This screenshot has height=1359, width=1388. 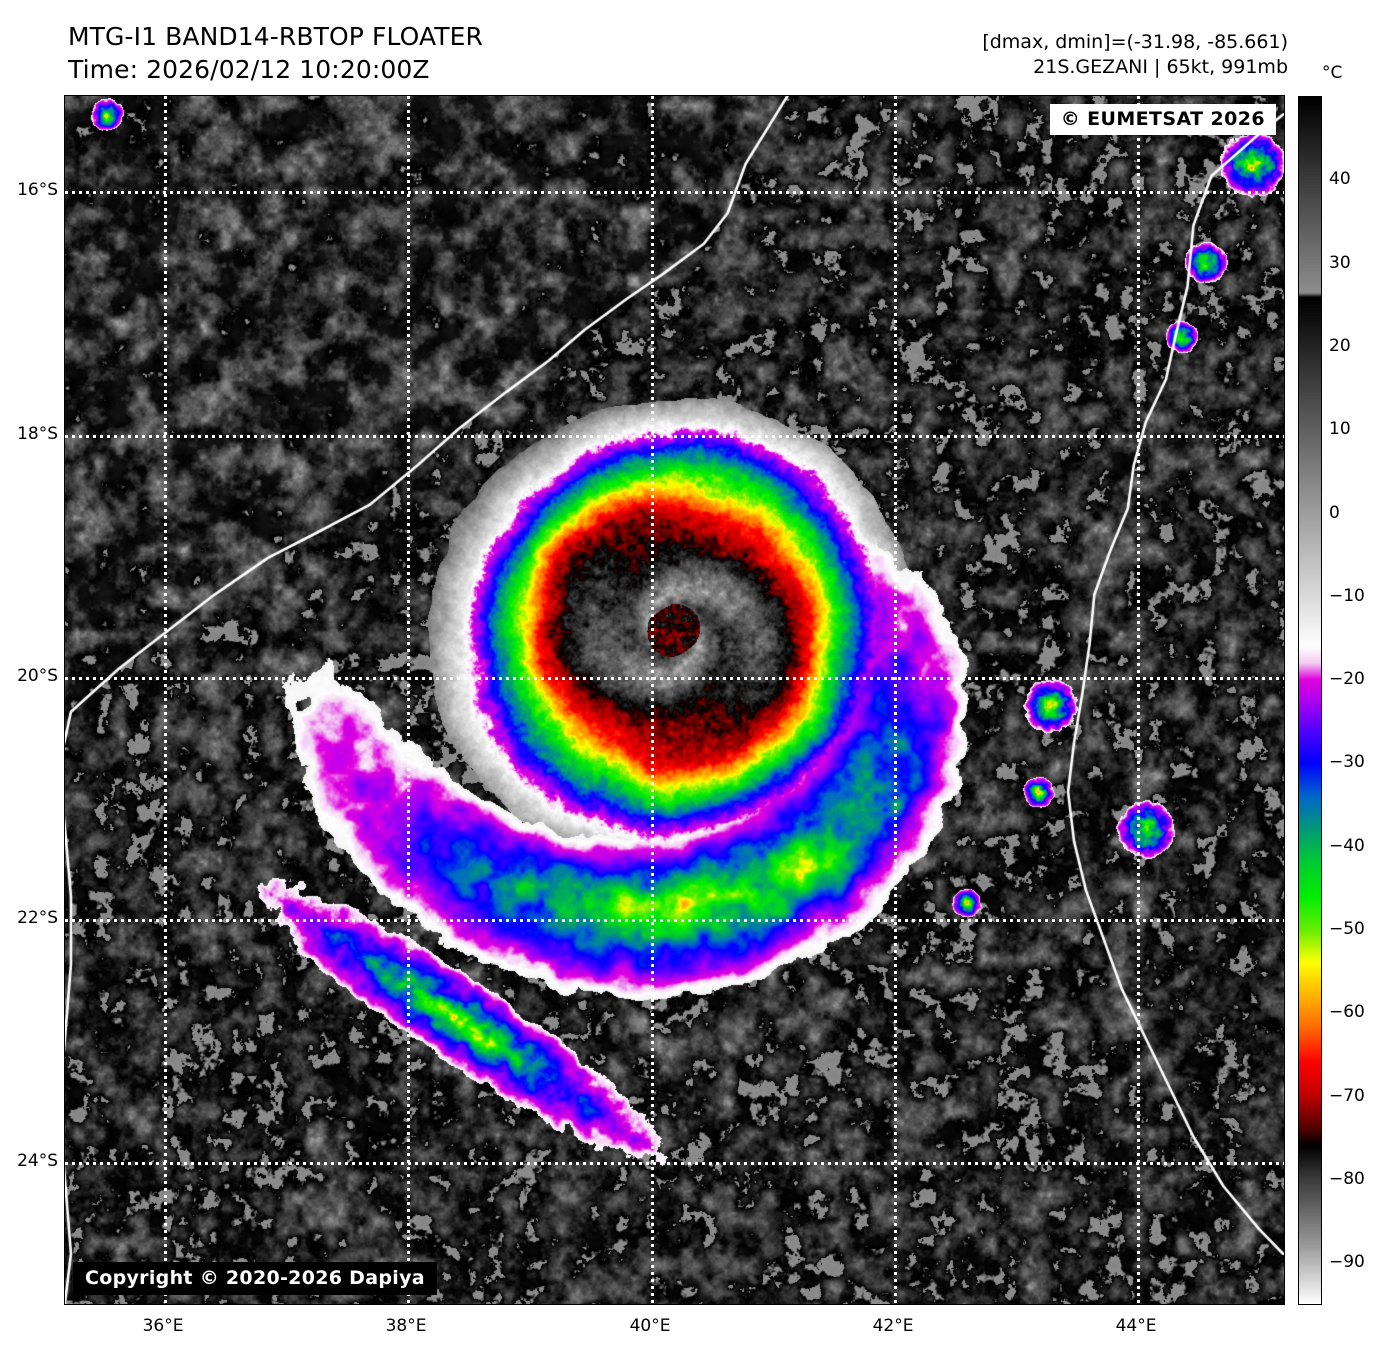 I want to click on lon-tick-label-0: 36°E, so click(x=163, y=1326).